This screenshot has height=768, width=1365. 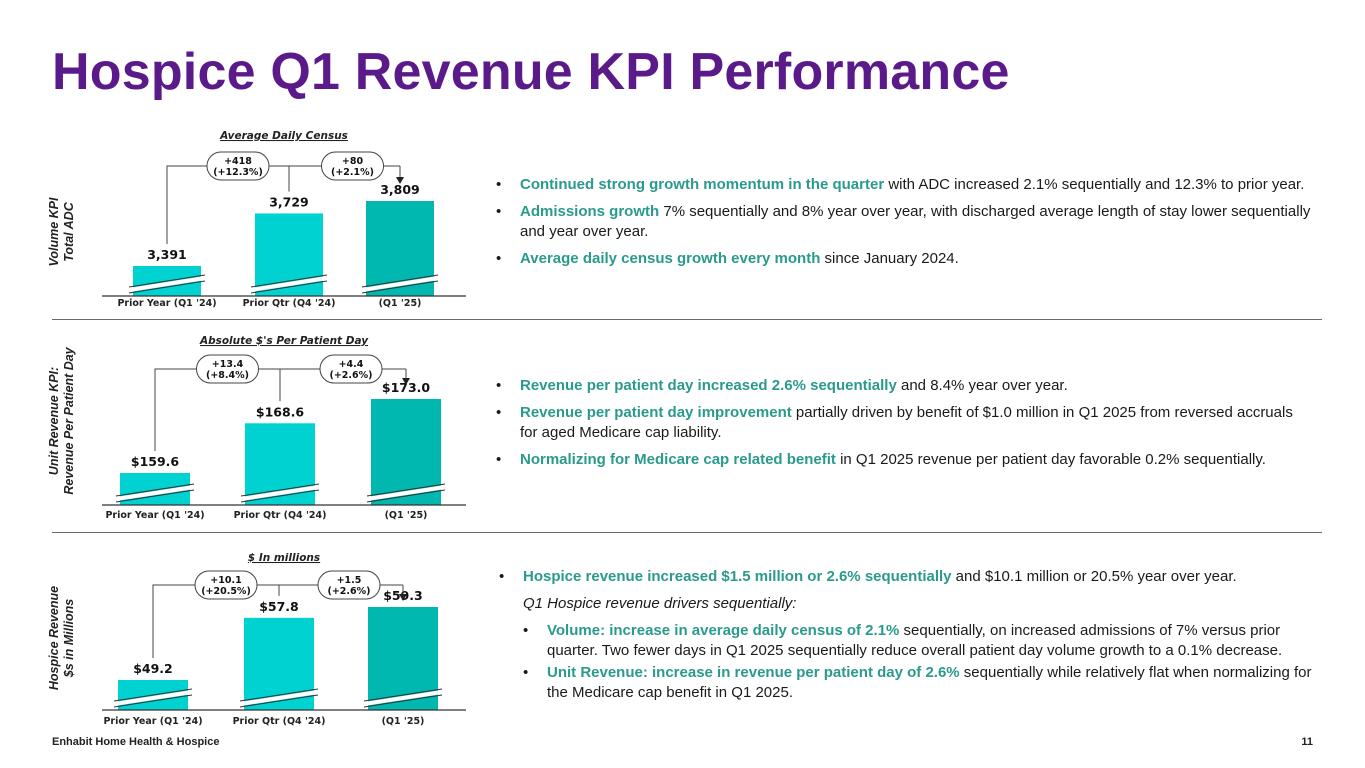 What do you see at coordinates (531, 72) in the screenshot?
I see `page-title: Hospice Q1 Revenue KPI Performance` at bounding box center [531, 72].